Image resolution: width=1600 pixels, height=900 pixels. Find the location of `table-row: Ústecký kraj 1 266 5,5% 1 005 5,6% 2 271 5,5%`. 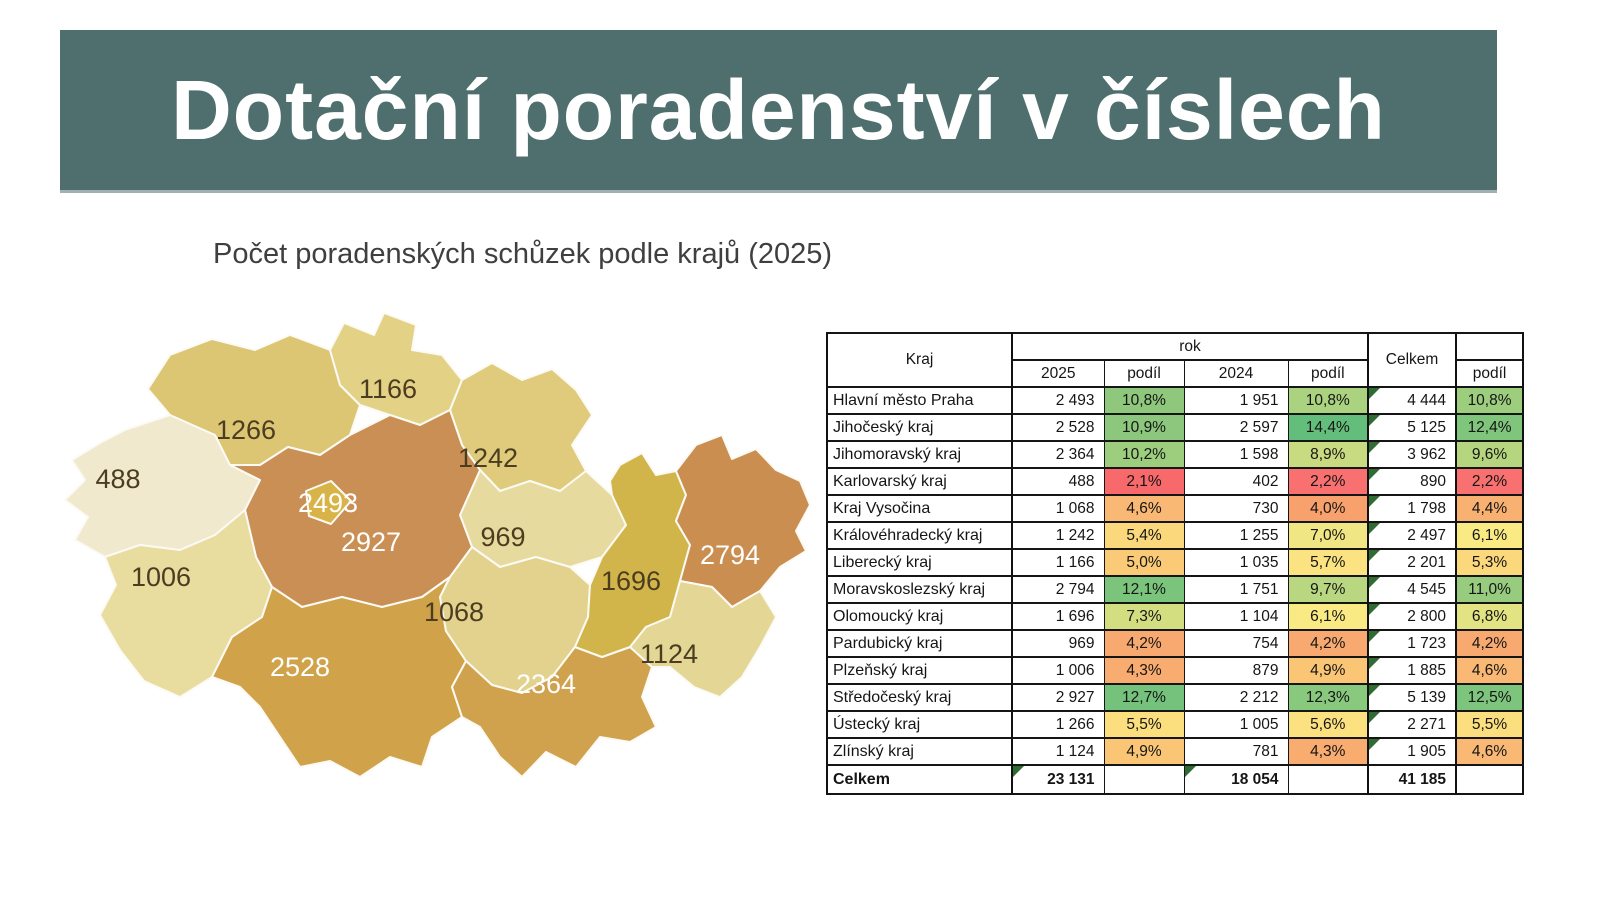

table-row: Ústecký kraj 1 266 5,5% 1 005 5,6% 2 271 5,5% is located at coordinates (1175, 724).